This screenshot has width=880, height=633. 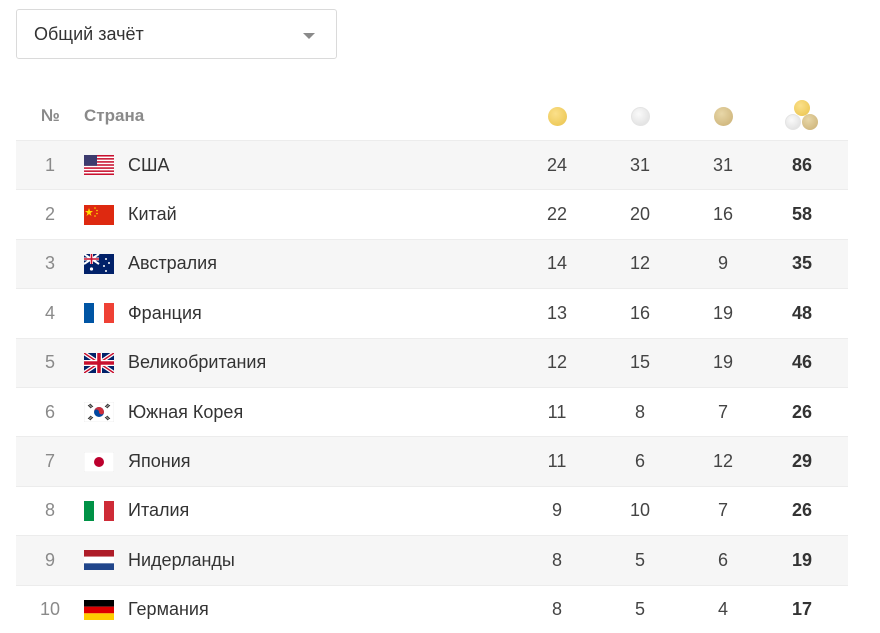 I want to click on total-count: 58, so click(x=802, y=214).